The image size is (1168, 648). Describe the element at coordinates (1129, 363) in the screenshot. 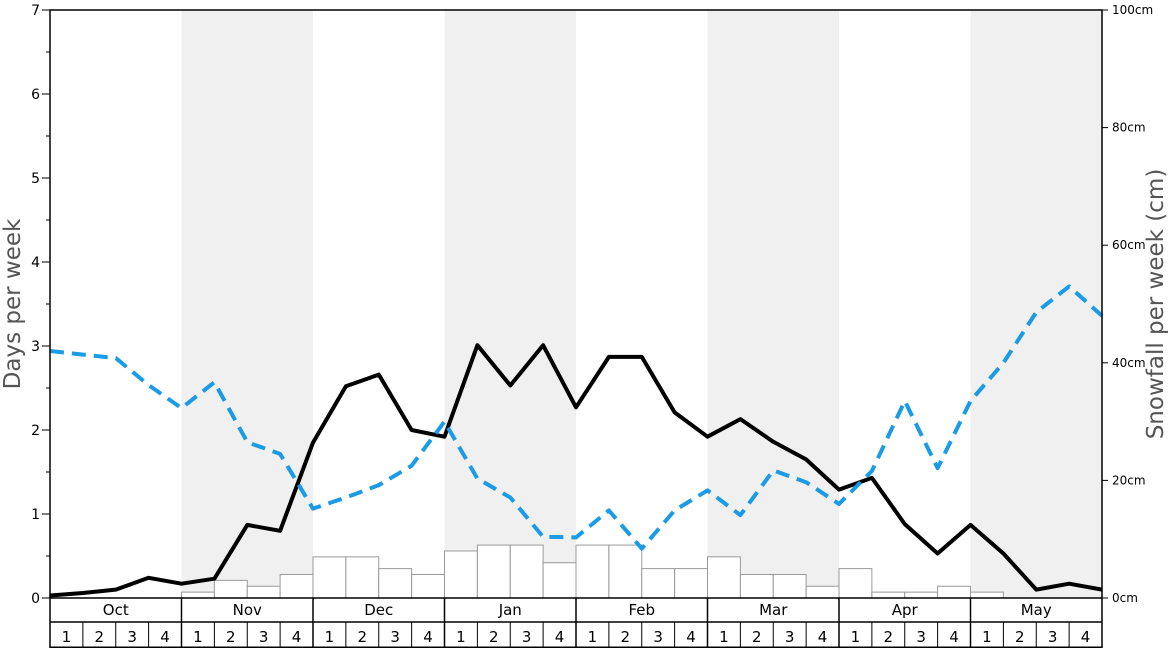

I see `right-tick-label: 40cm` at that location.